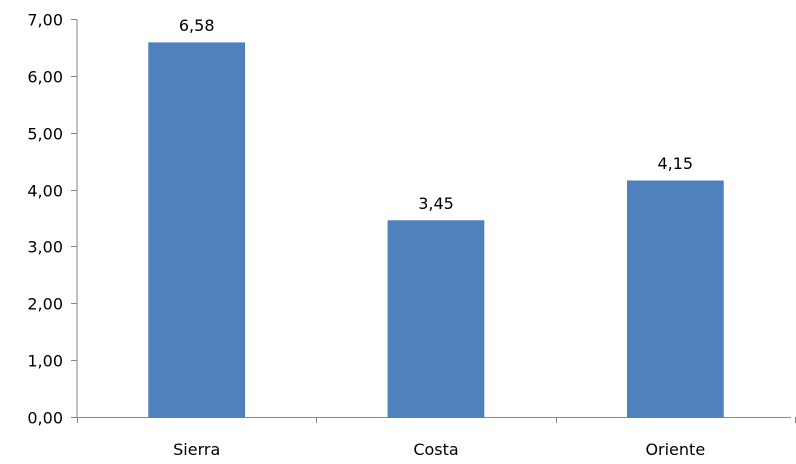  Describe the element at coordinates (52, 219) in the screenshot. I see `y-axis: 0,00 1,00 2,00 3,00 4,00 5,00 6,00 7,00` at that location.